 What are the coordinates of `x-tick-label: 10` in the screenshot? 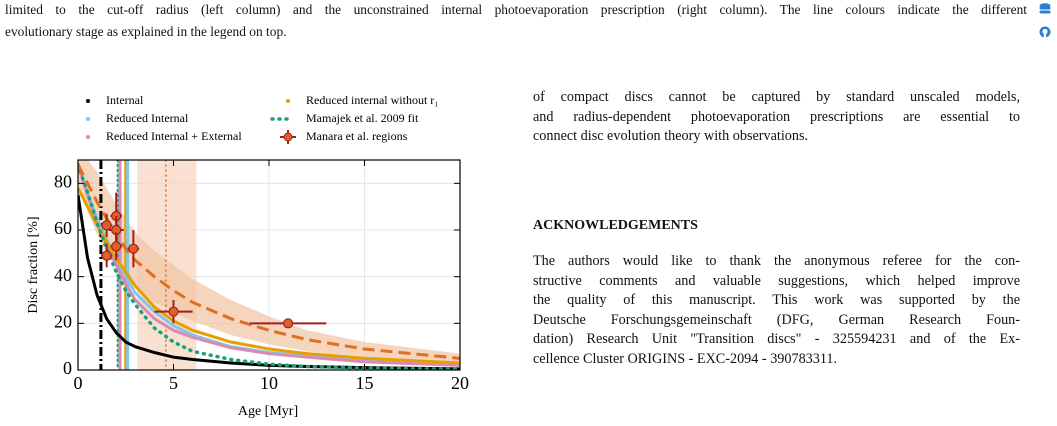 It's located at (269, 383).